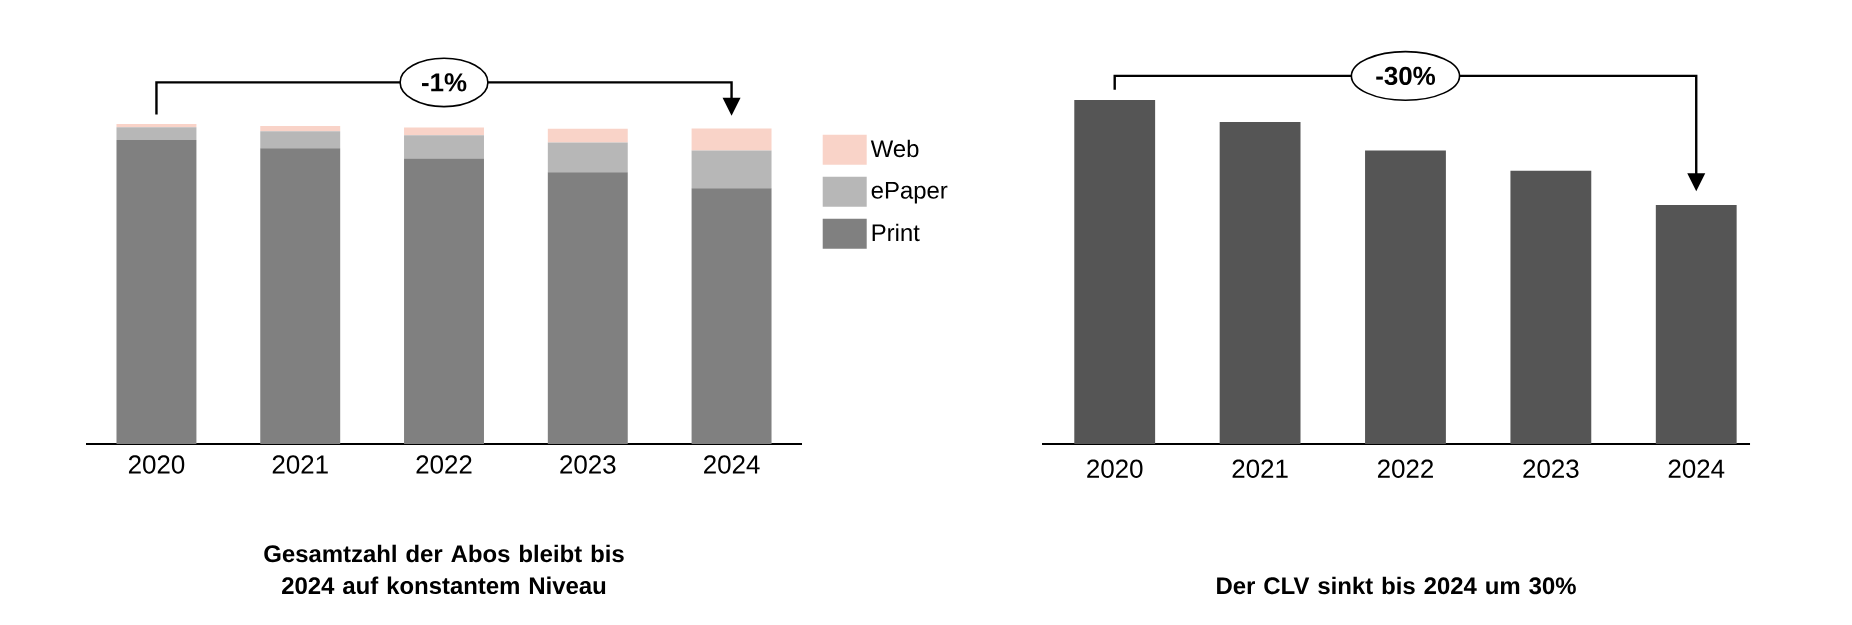 This screenshot has height=625, width=1852. I want to click on legend-label: Web, so click(894, 148).